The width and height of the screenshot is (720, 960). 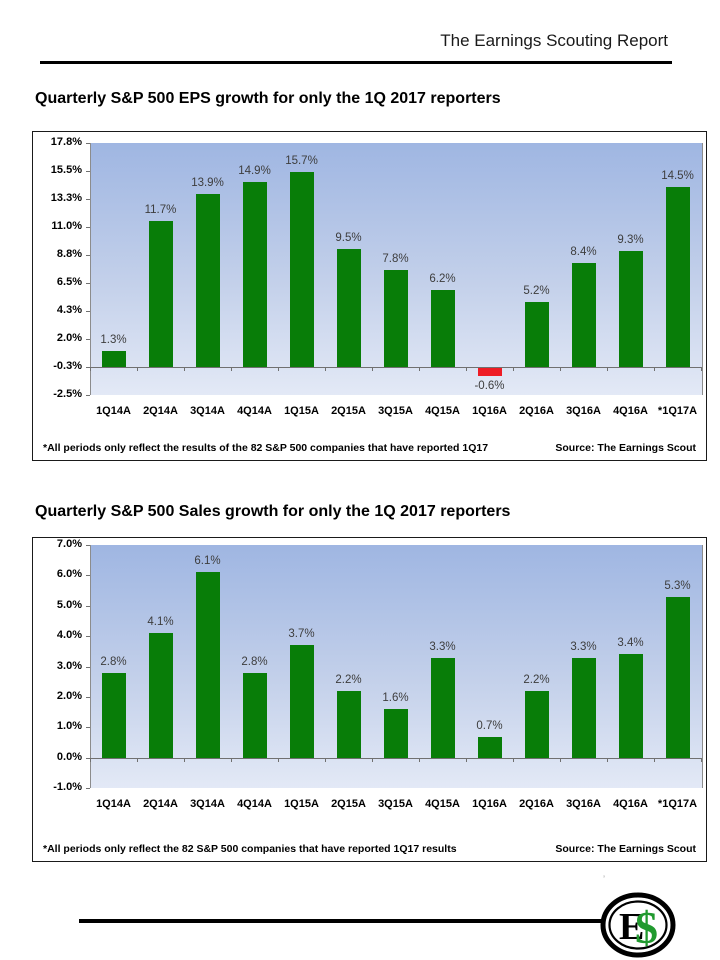 What do you see at coordinates (113, 339) in the screenshot?
I see `bar-value-label: 1.3%` at bounding box center [113, 339].